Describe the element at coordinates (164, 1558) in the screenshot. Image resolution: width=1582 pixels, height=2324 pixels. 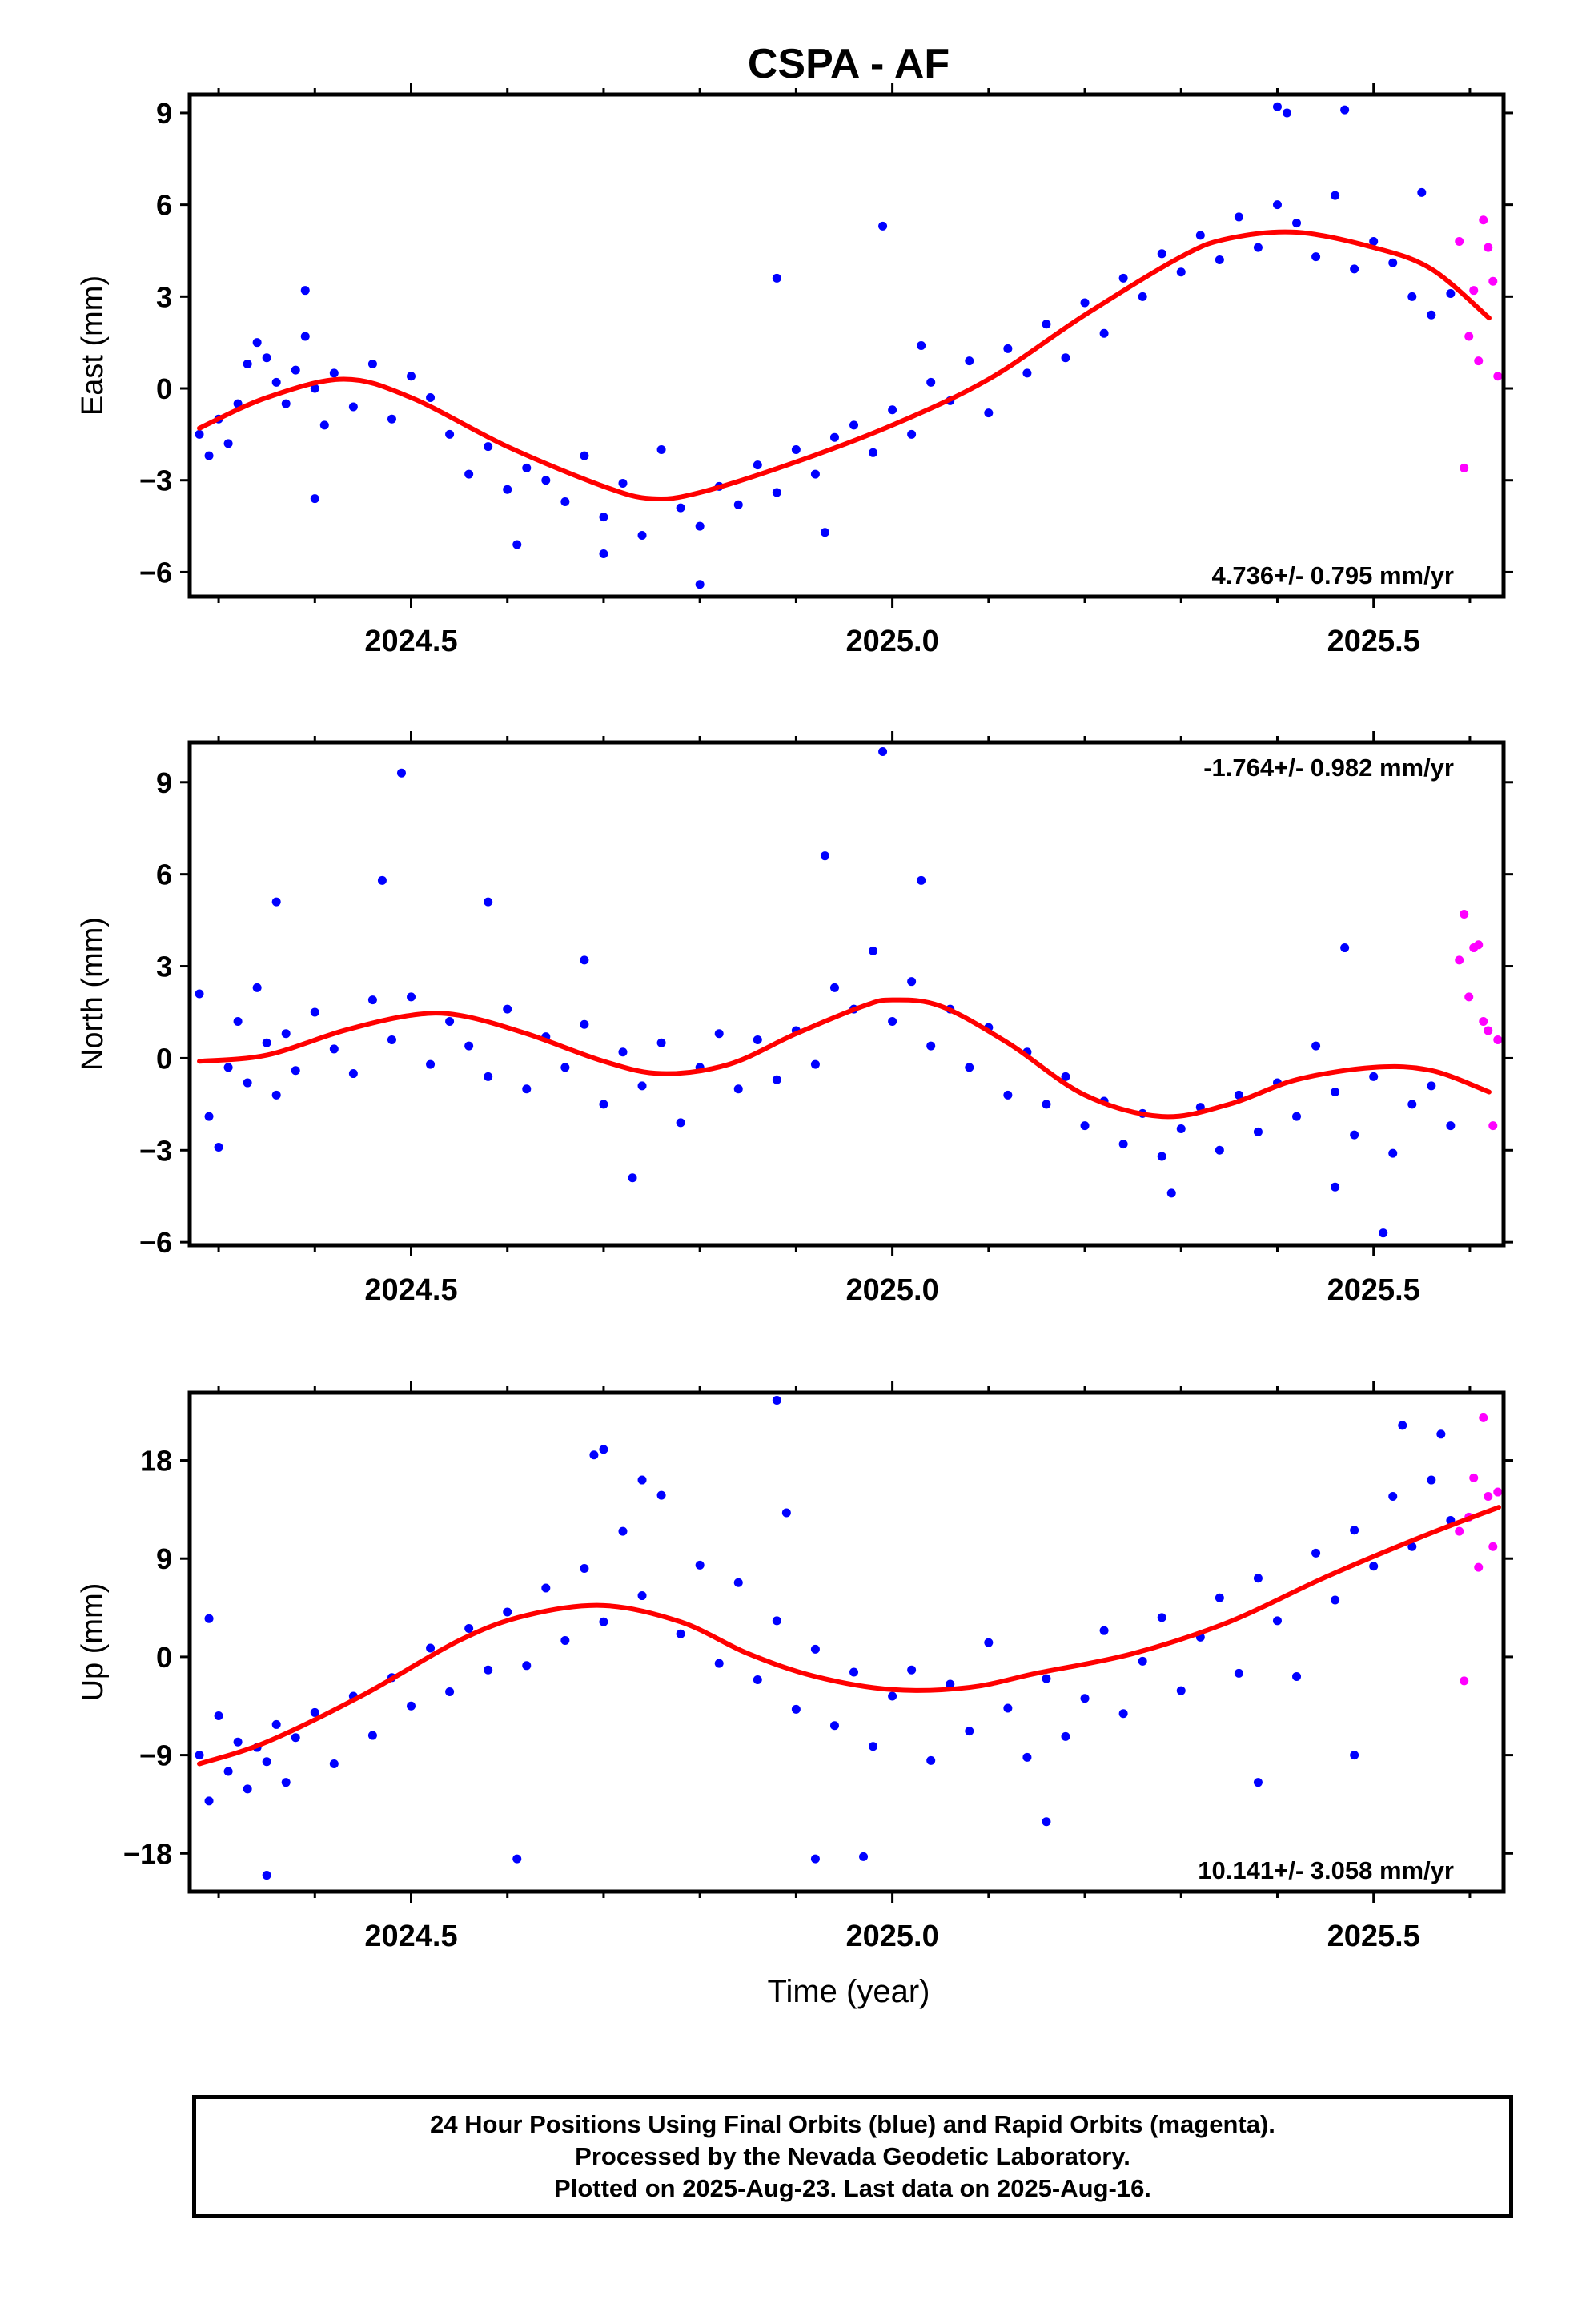
I see `y-tick-label: 9` at that location.